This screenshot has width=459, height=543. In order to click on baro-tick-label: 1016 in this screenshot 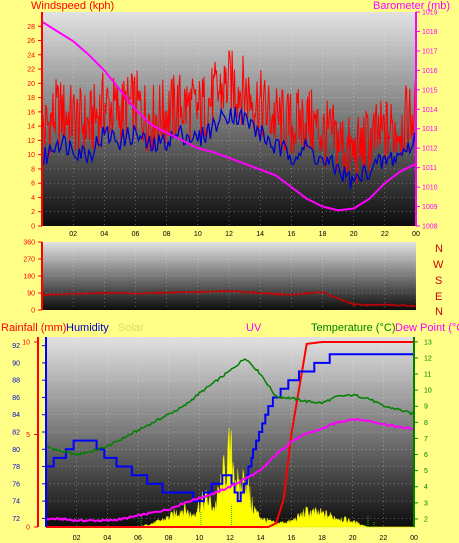, I will do `click(430, 71)`.